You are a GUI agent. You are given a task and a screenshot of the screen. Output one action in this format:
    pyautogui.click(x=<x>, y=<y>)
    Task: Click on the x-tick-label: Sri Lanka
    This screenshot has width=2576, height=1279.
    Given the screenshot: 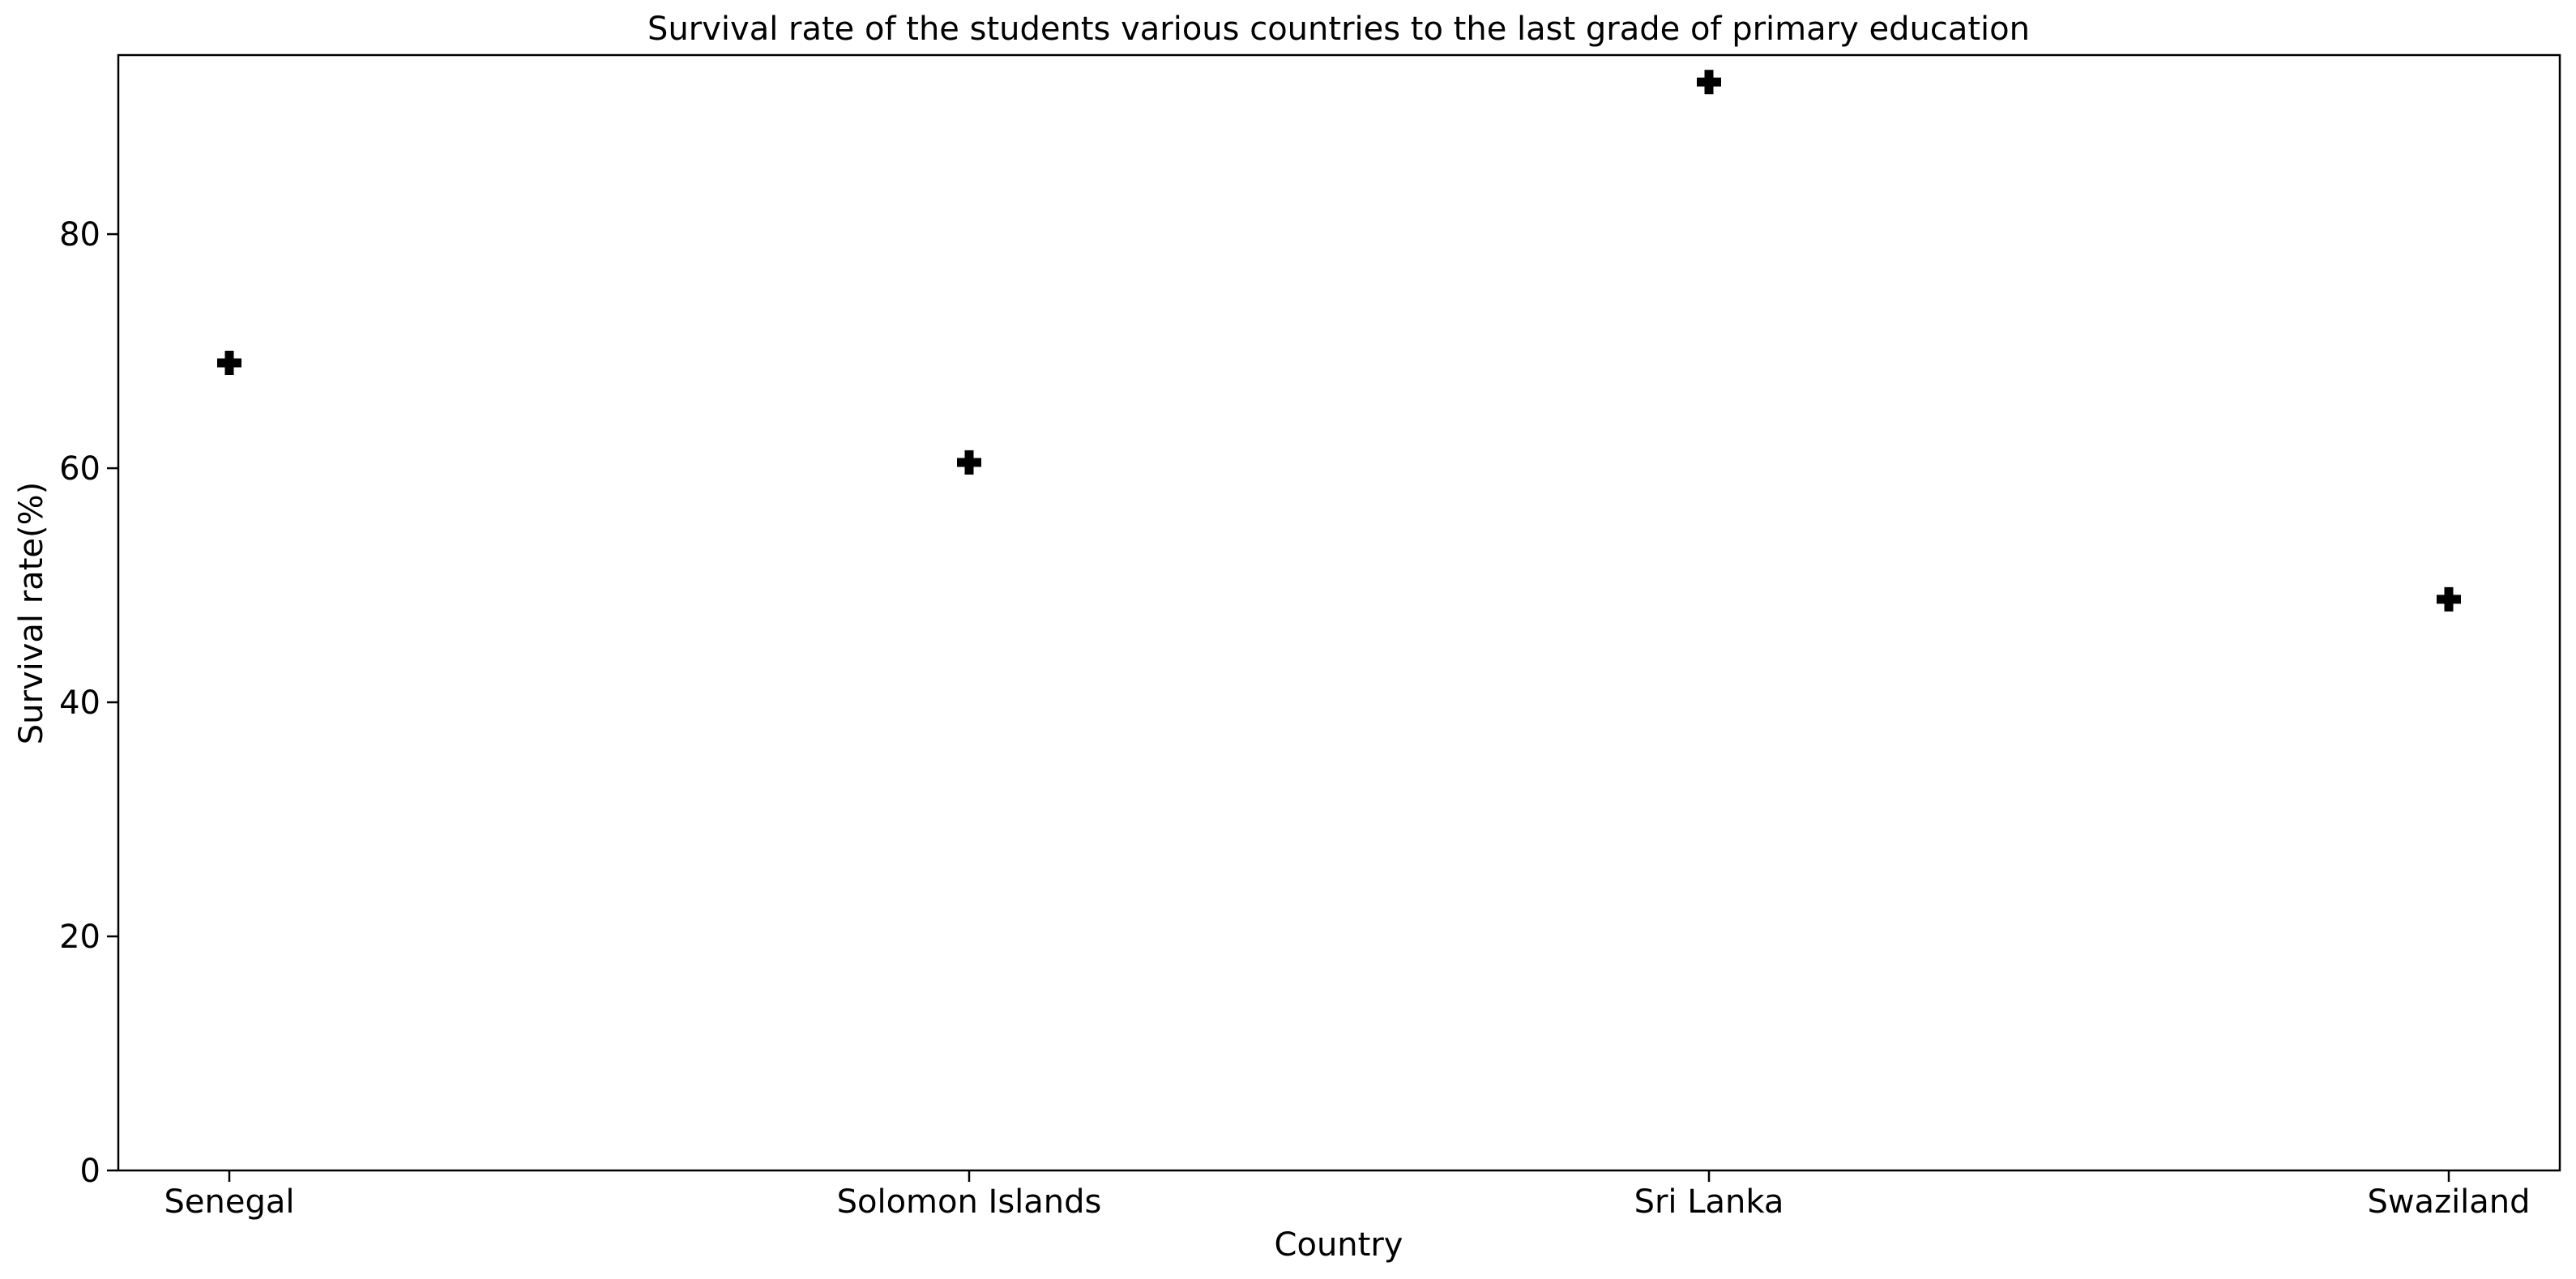 What is the action you would take?
    pyautogui.click(x=1709, y=1202)
    